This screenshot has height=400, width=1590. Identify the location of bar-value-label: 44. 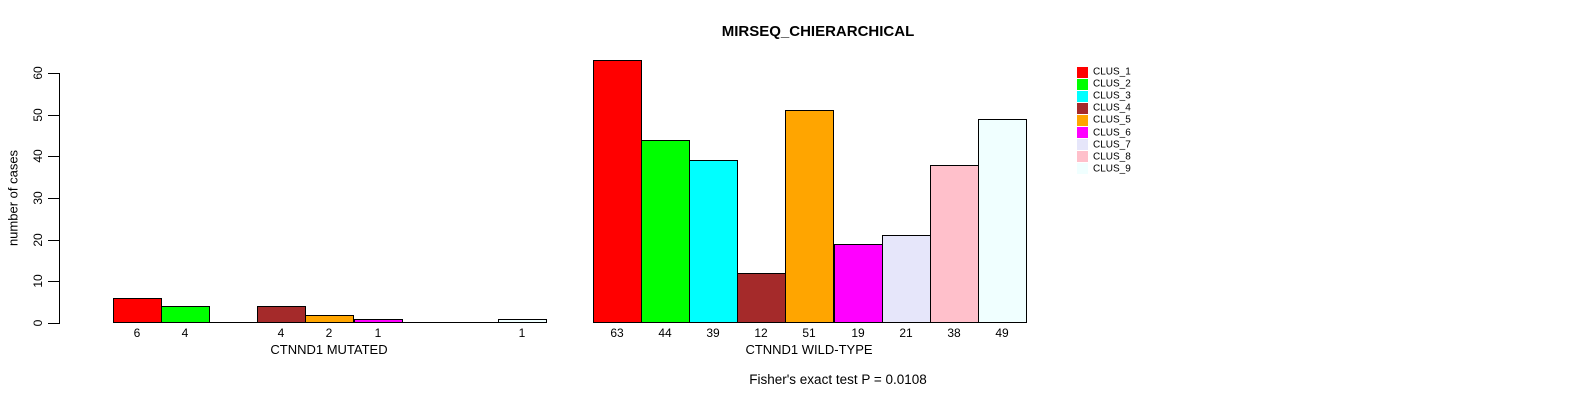
(665, 333).